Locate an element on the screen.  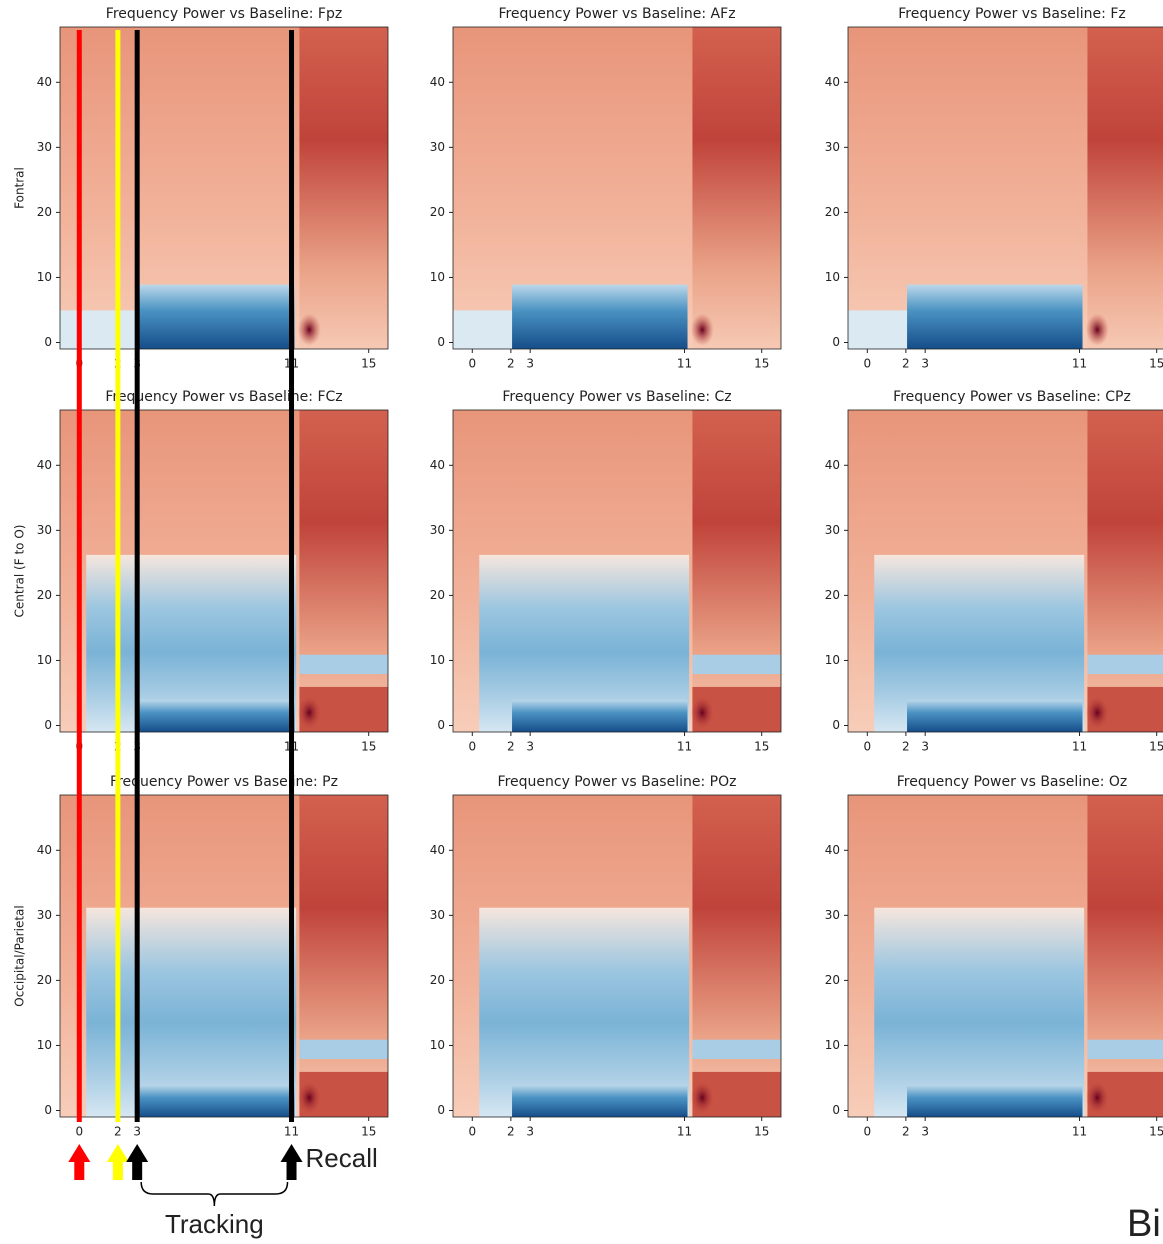
y-axis-label: Central (F to O) is located at coordinates (20, 571).